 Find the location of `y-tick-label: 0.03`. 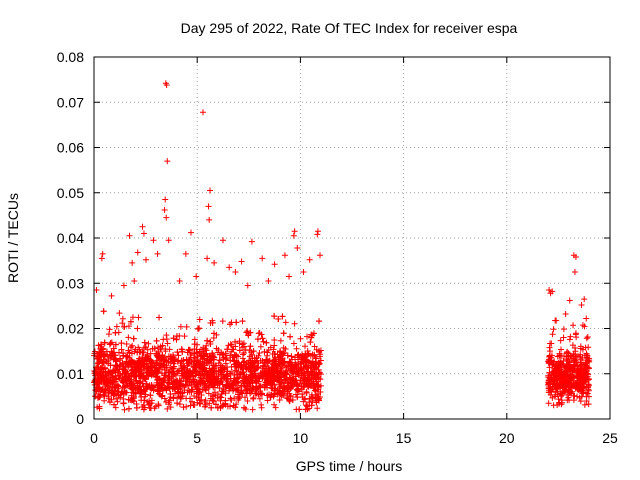

y-tick-label: 0.03 is located at coordinates (70, 283).